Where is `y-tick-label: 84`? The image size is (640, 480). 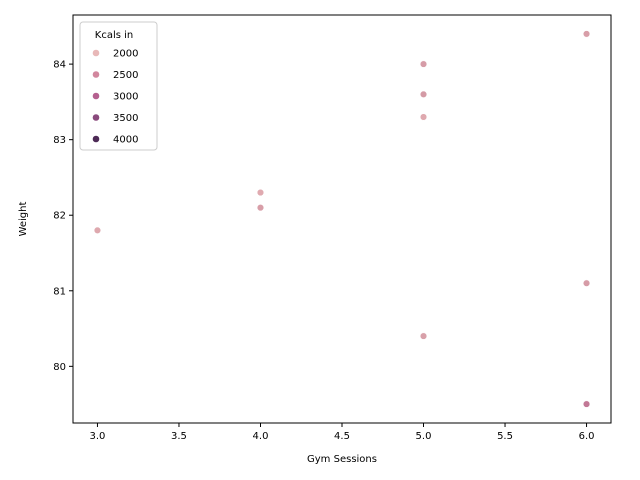 y-tick-label: 84 is located at coordinates (59, 65).